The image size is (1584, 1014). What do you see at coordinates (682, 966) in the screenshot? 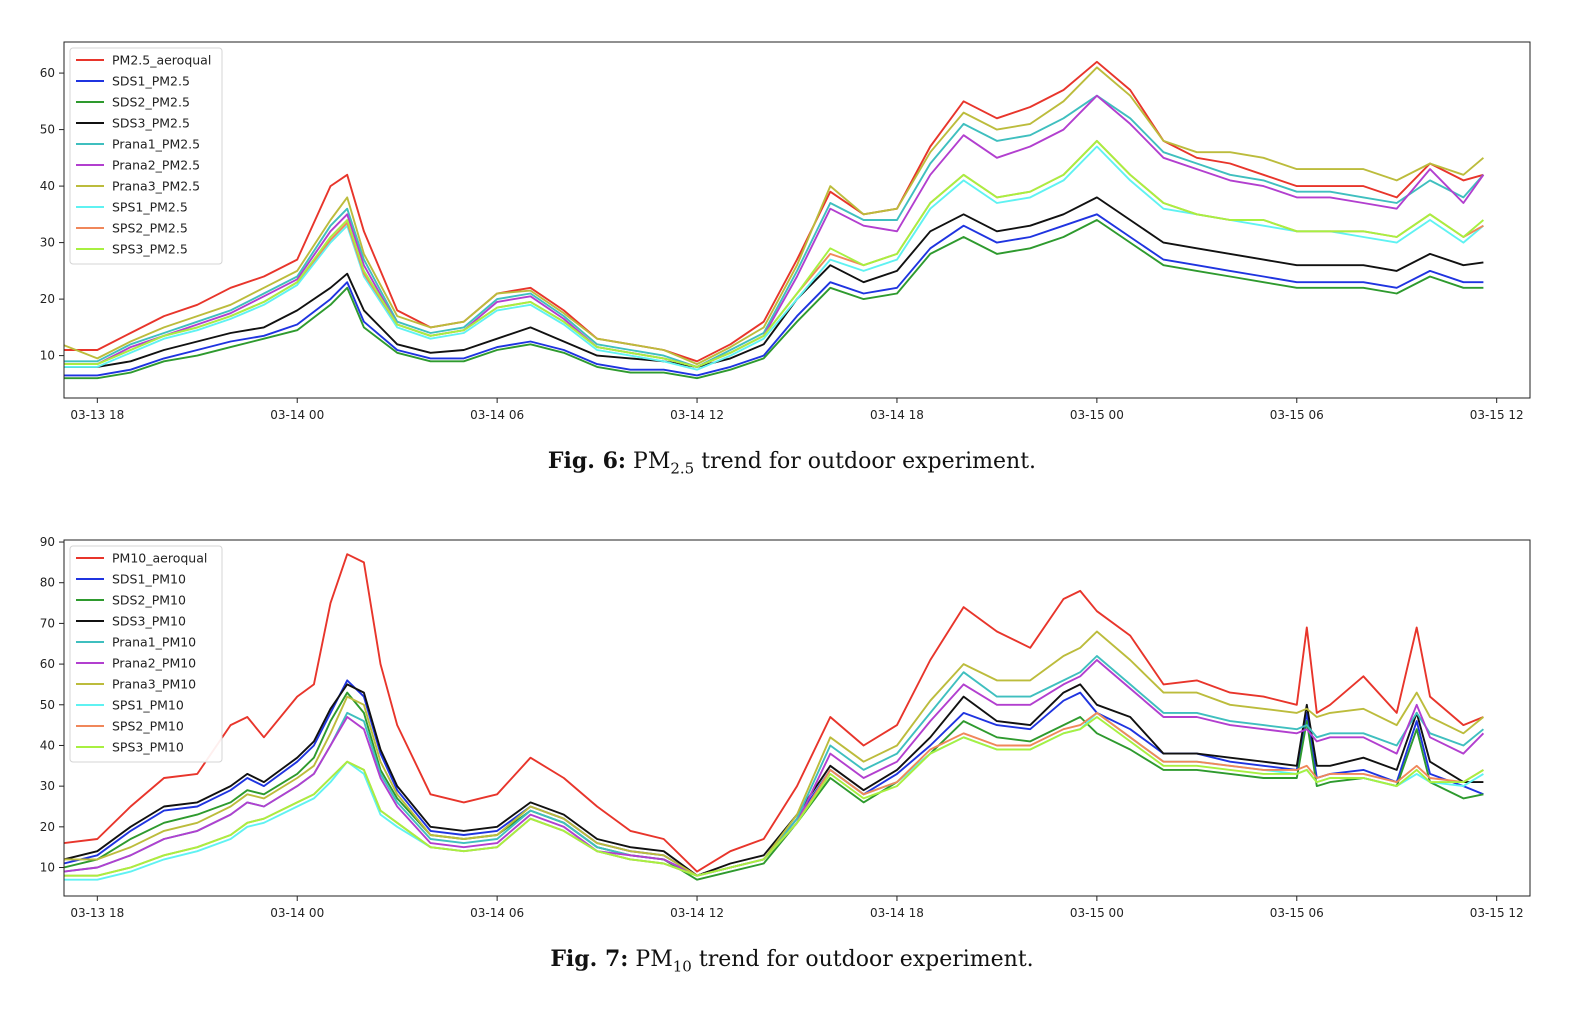
I see `caption-subscript: 10` at bounding box center [682, 966].